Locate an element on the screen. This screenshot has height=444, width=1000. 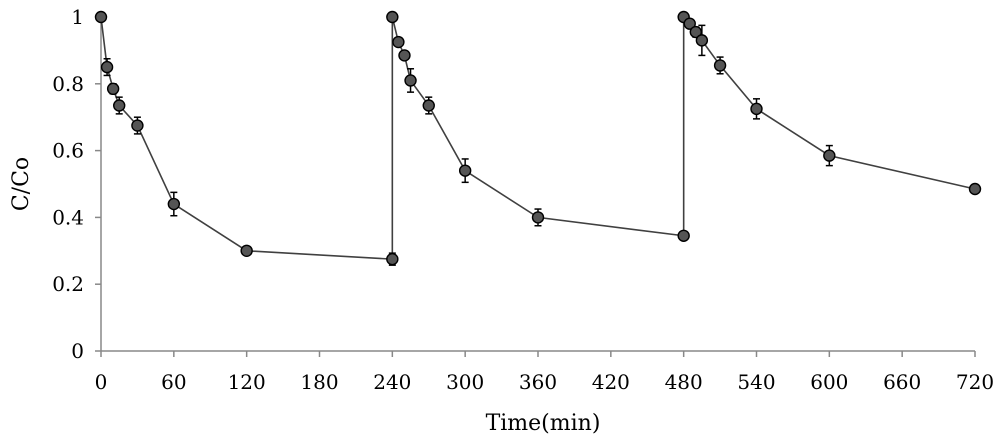
x-tick-label: 240 is located at coordinates (392, 382).